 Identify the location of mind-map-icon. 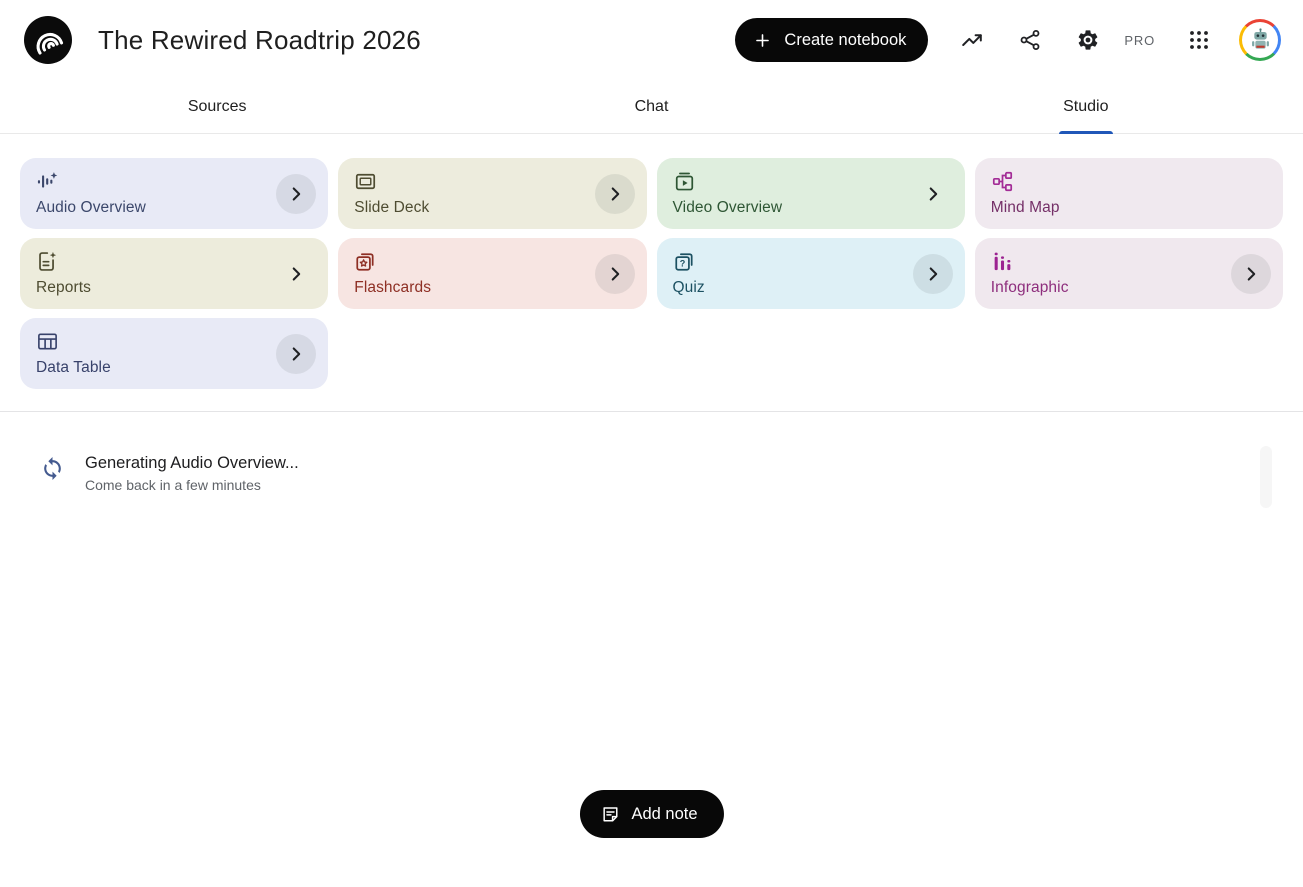
(1129, 181).